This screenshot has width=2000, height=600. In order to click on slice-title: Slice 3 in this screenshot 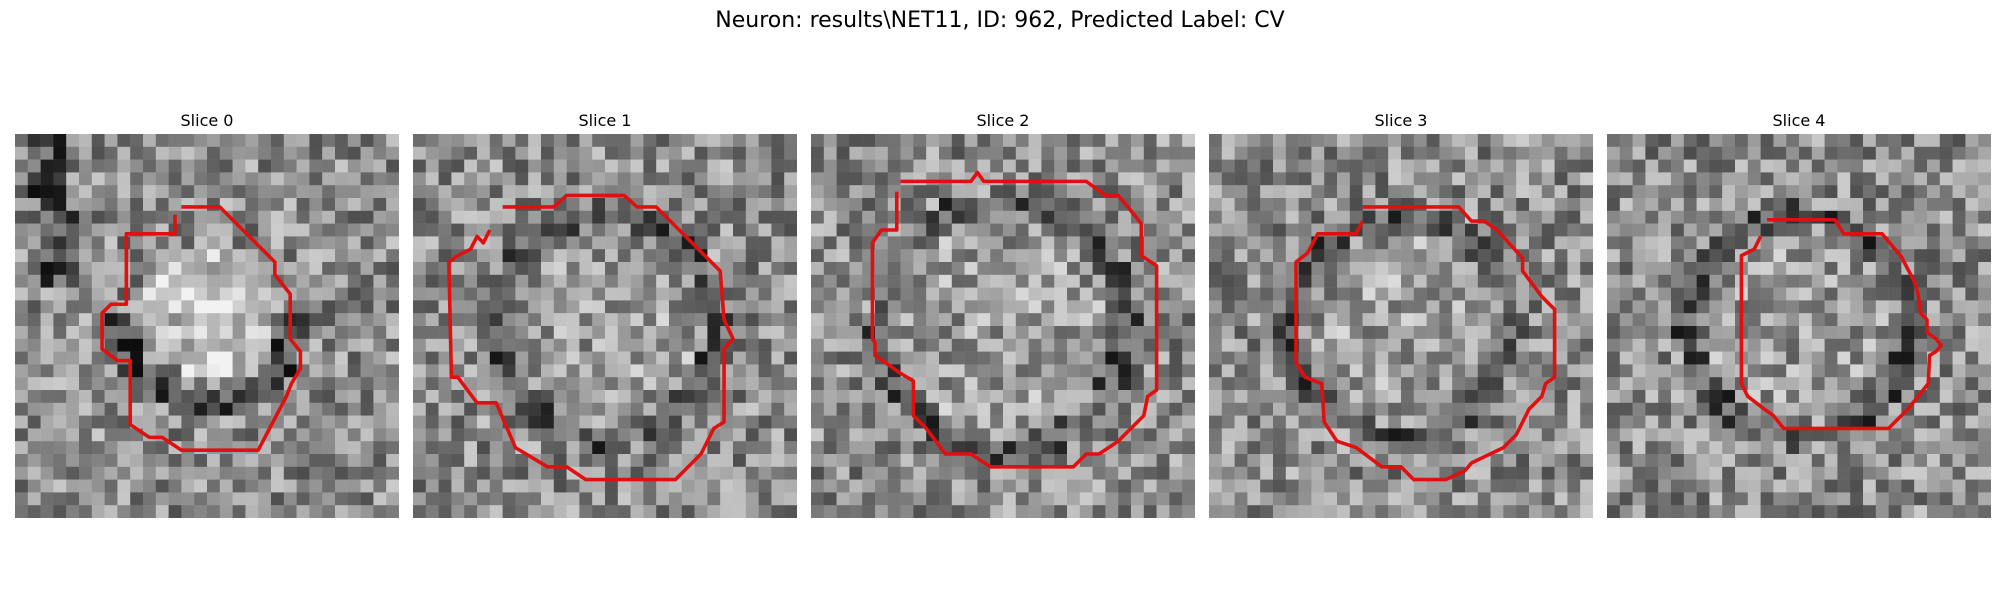, I will do `click(1401, 121)`.